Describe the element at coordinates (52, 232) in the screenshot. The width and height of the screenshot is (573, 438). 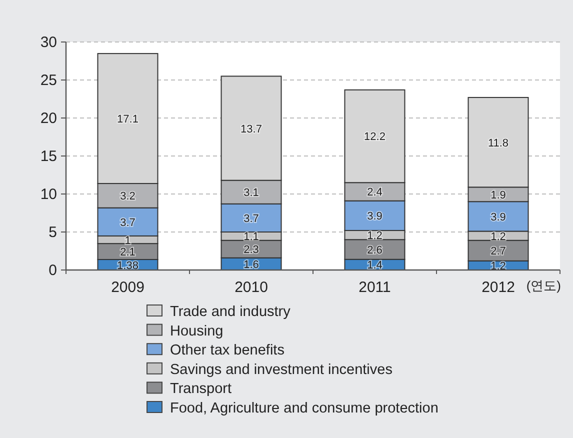
I see `y-tick-label: 5` at that location.